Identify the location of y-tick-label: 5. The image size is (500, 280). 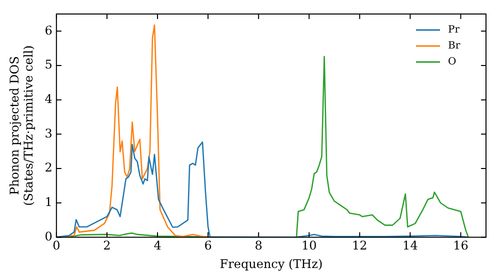
(48, 65).